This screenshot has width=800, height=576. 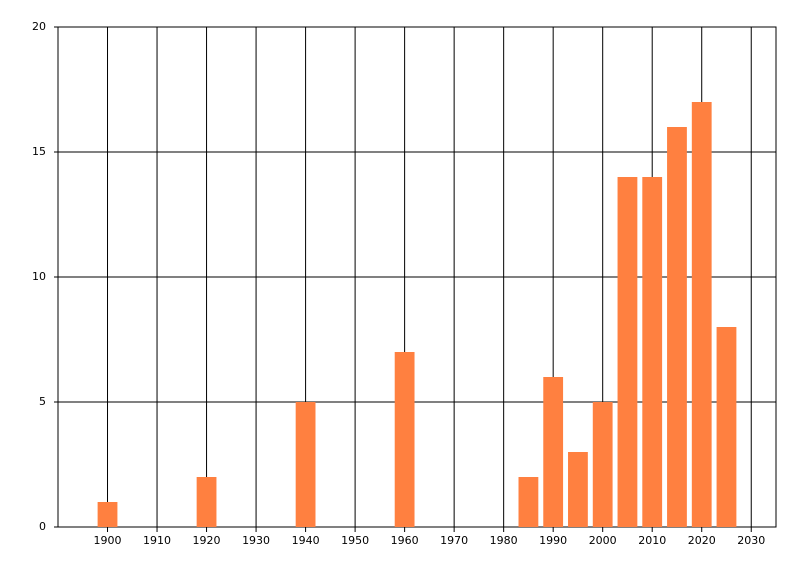 I want to click on y-tick-label: 10, so click(x=39, y=276).